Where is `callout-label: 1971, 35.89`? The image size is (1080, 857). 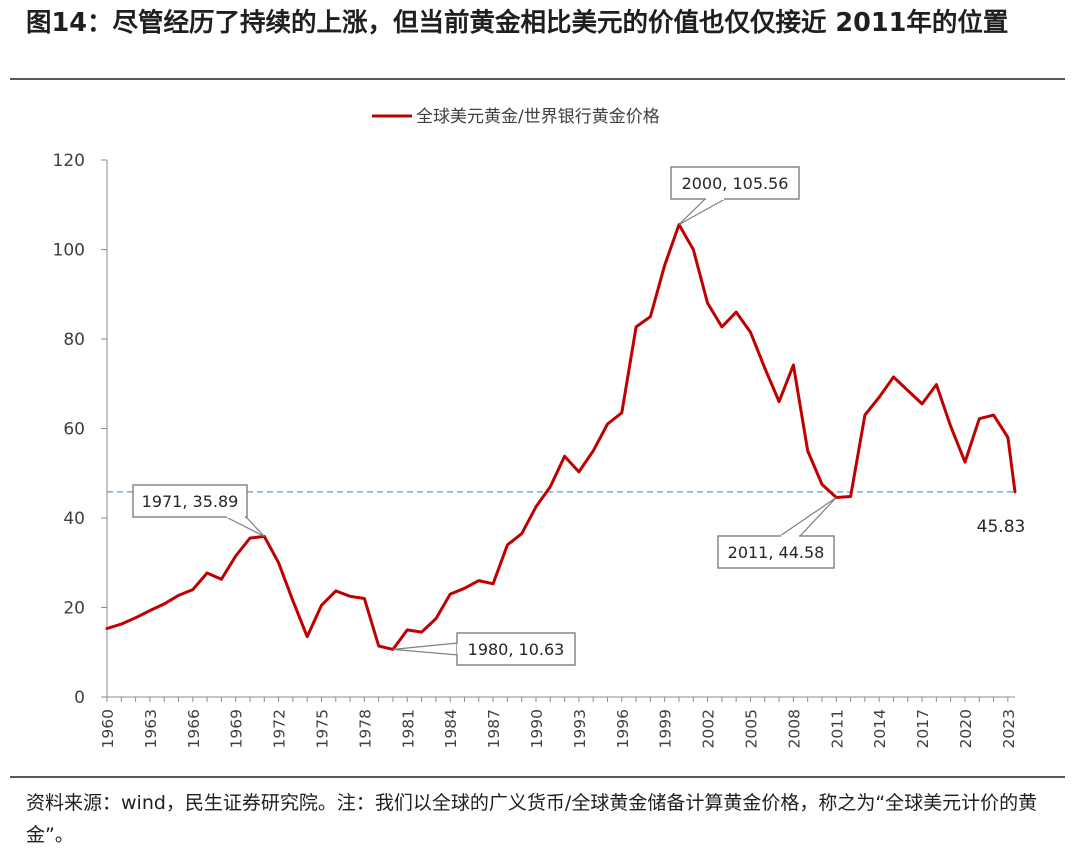
callout-label: 1971, 35.89 is located at coordinates (190, 501).